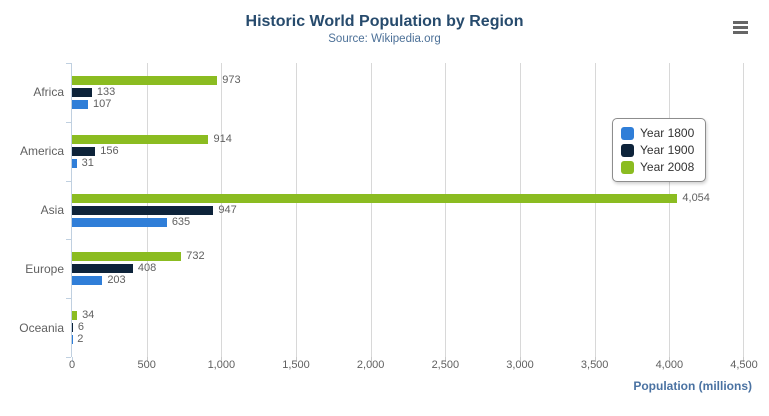 This screenshot has width=769, height=416. What do you see at coordinates (102, 269) in the screenshot?
I see `bar-europe-year-1900` at bounding box center [102, 269].